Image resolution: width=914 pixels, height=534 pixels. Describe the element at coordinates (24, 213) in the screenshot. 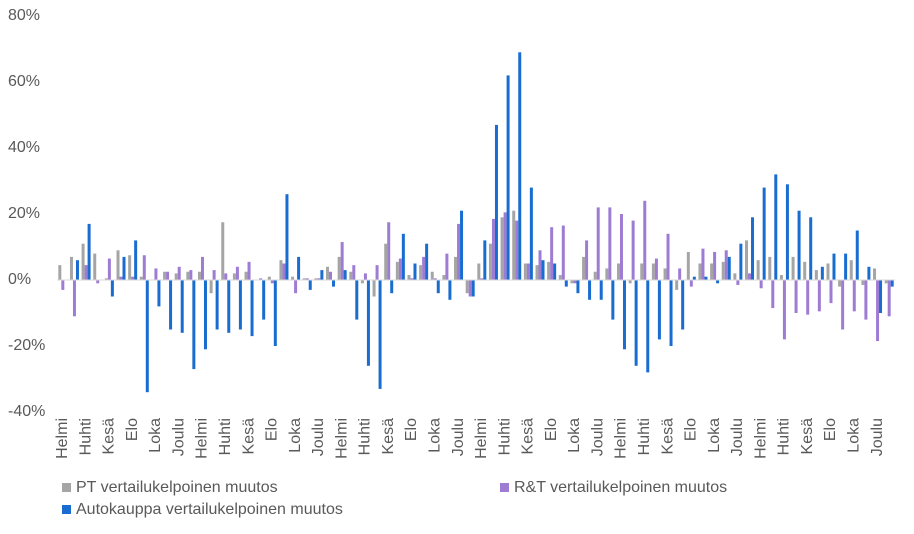

I see `y-tick-label: 20%` at that location.